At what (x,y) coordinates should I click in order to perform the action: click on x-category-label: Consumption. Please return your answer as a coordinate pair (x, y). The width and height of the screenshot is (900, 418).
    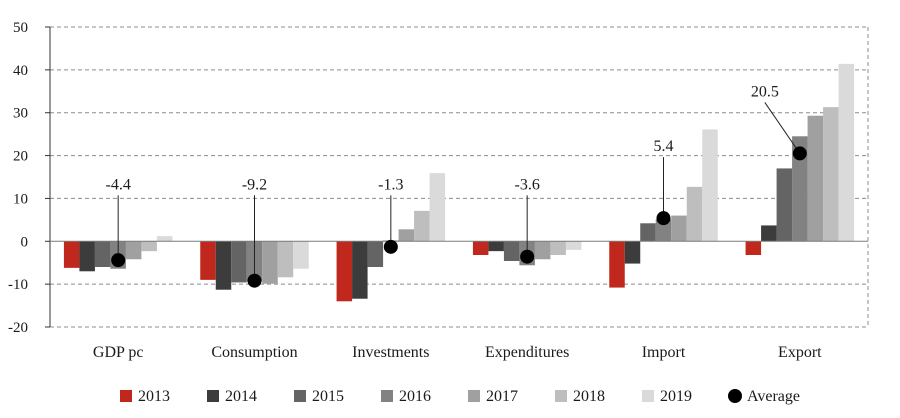
    Looking at the image, I should click on (254, 352).